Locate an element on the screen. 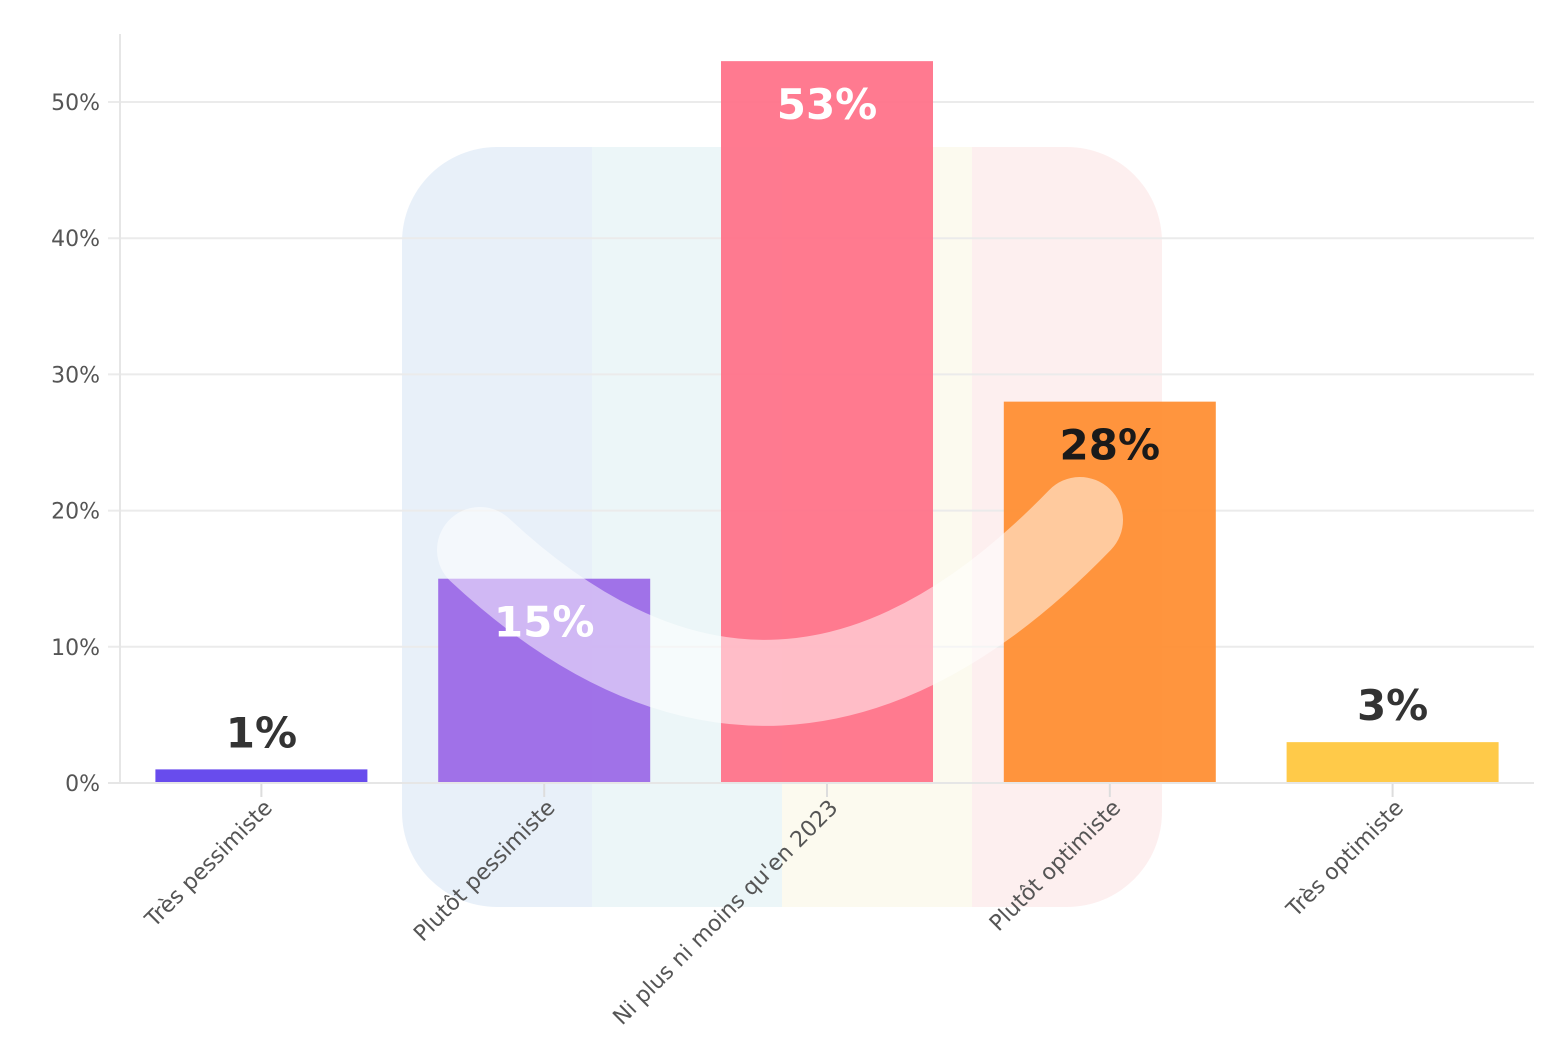 This screenshot has height=1054, width=1564. data-label: 3% is located at coordinates (1392, 705).